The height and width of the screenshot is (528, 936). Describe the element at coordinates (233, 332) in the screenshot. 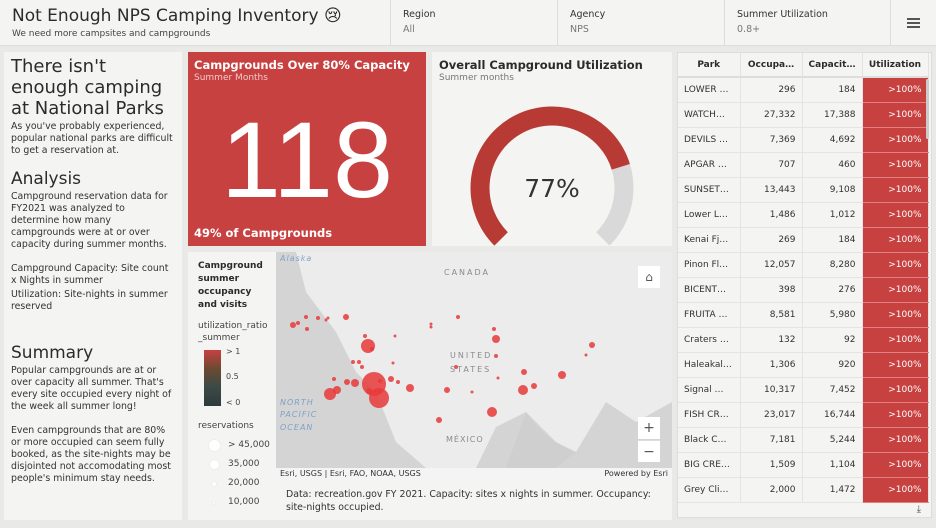

I see `legend-field: utilization_ratio_summer` at that location.